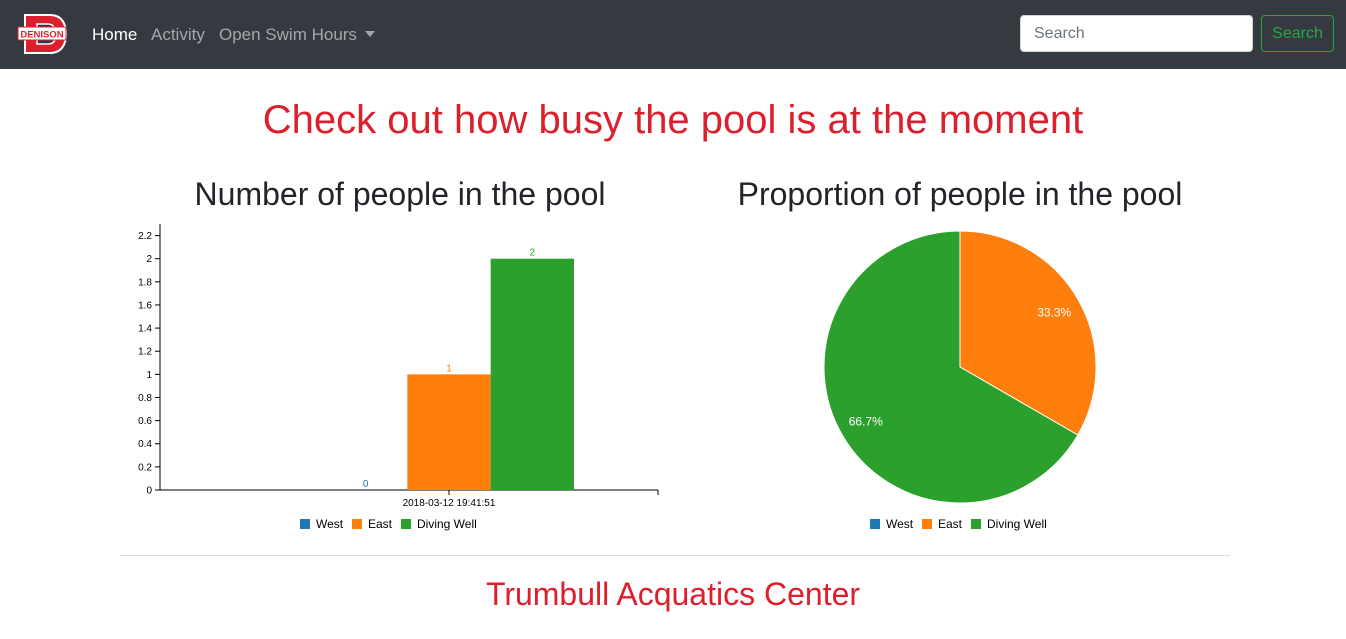 The height and width of the screenshot is (639, 1346). What do you see at coordinates (145, 444) in the screenshot?
I see `y-tick-label: 0.4` at bounding box center [145, 444].